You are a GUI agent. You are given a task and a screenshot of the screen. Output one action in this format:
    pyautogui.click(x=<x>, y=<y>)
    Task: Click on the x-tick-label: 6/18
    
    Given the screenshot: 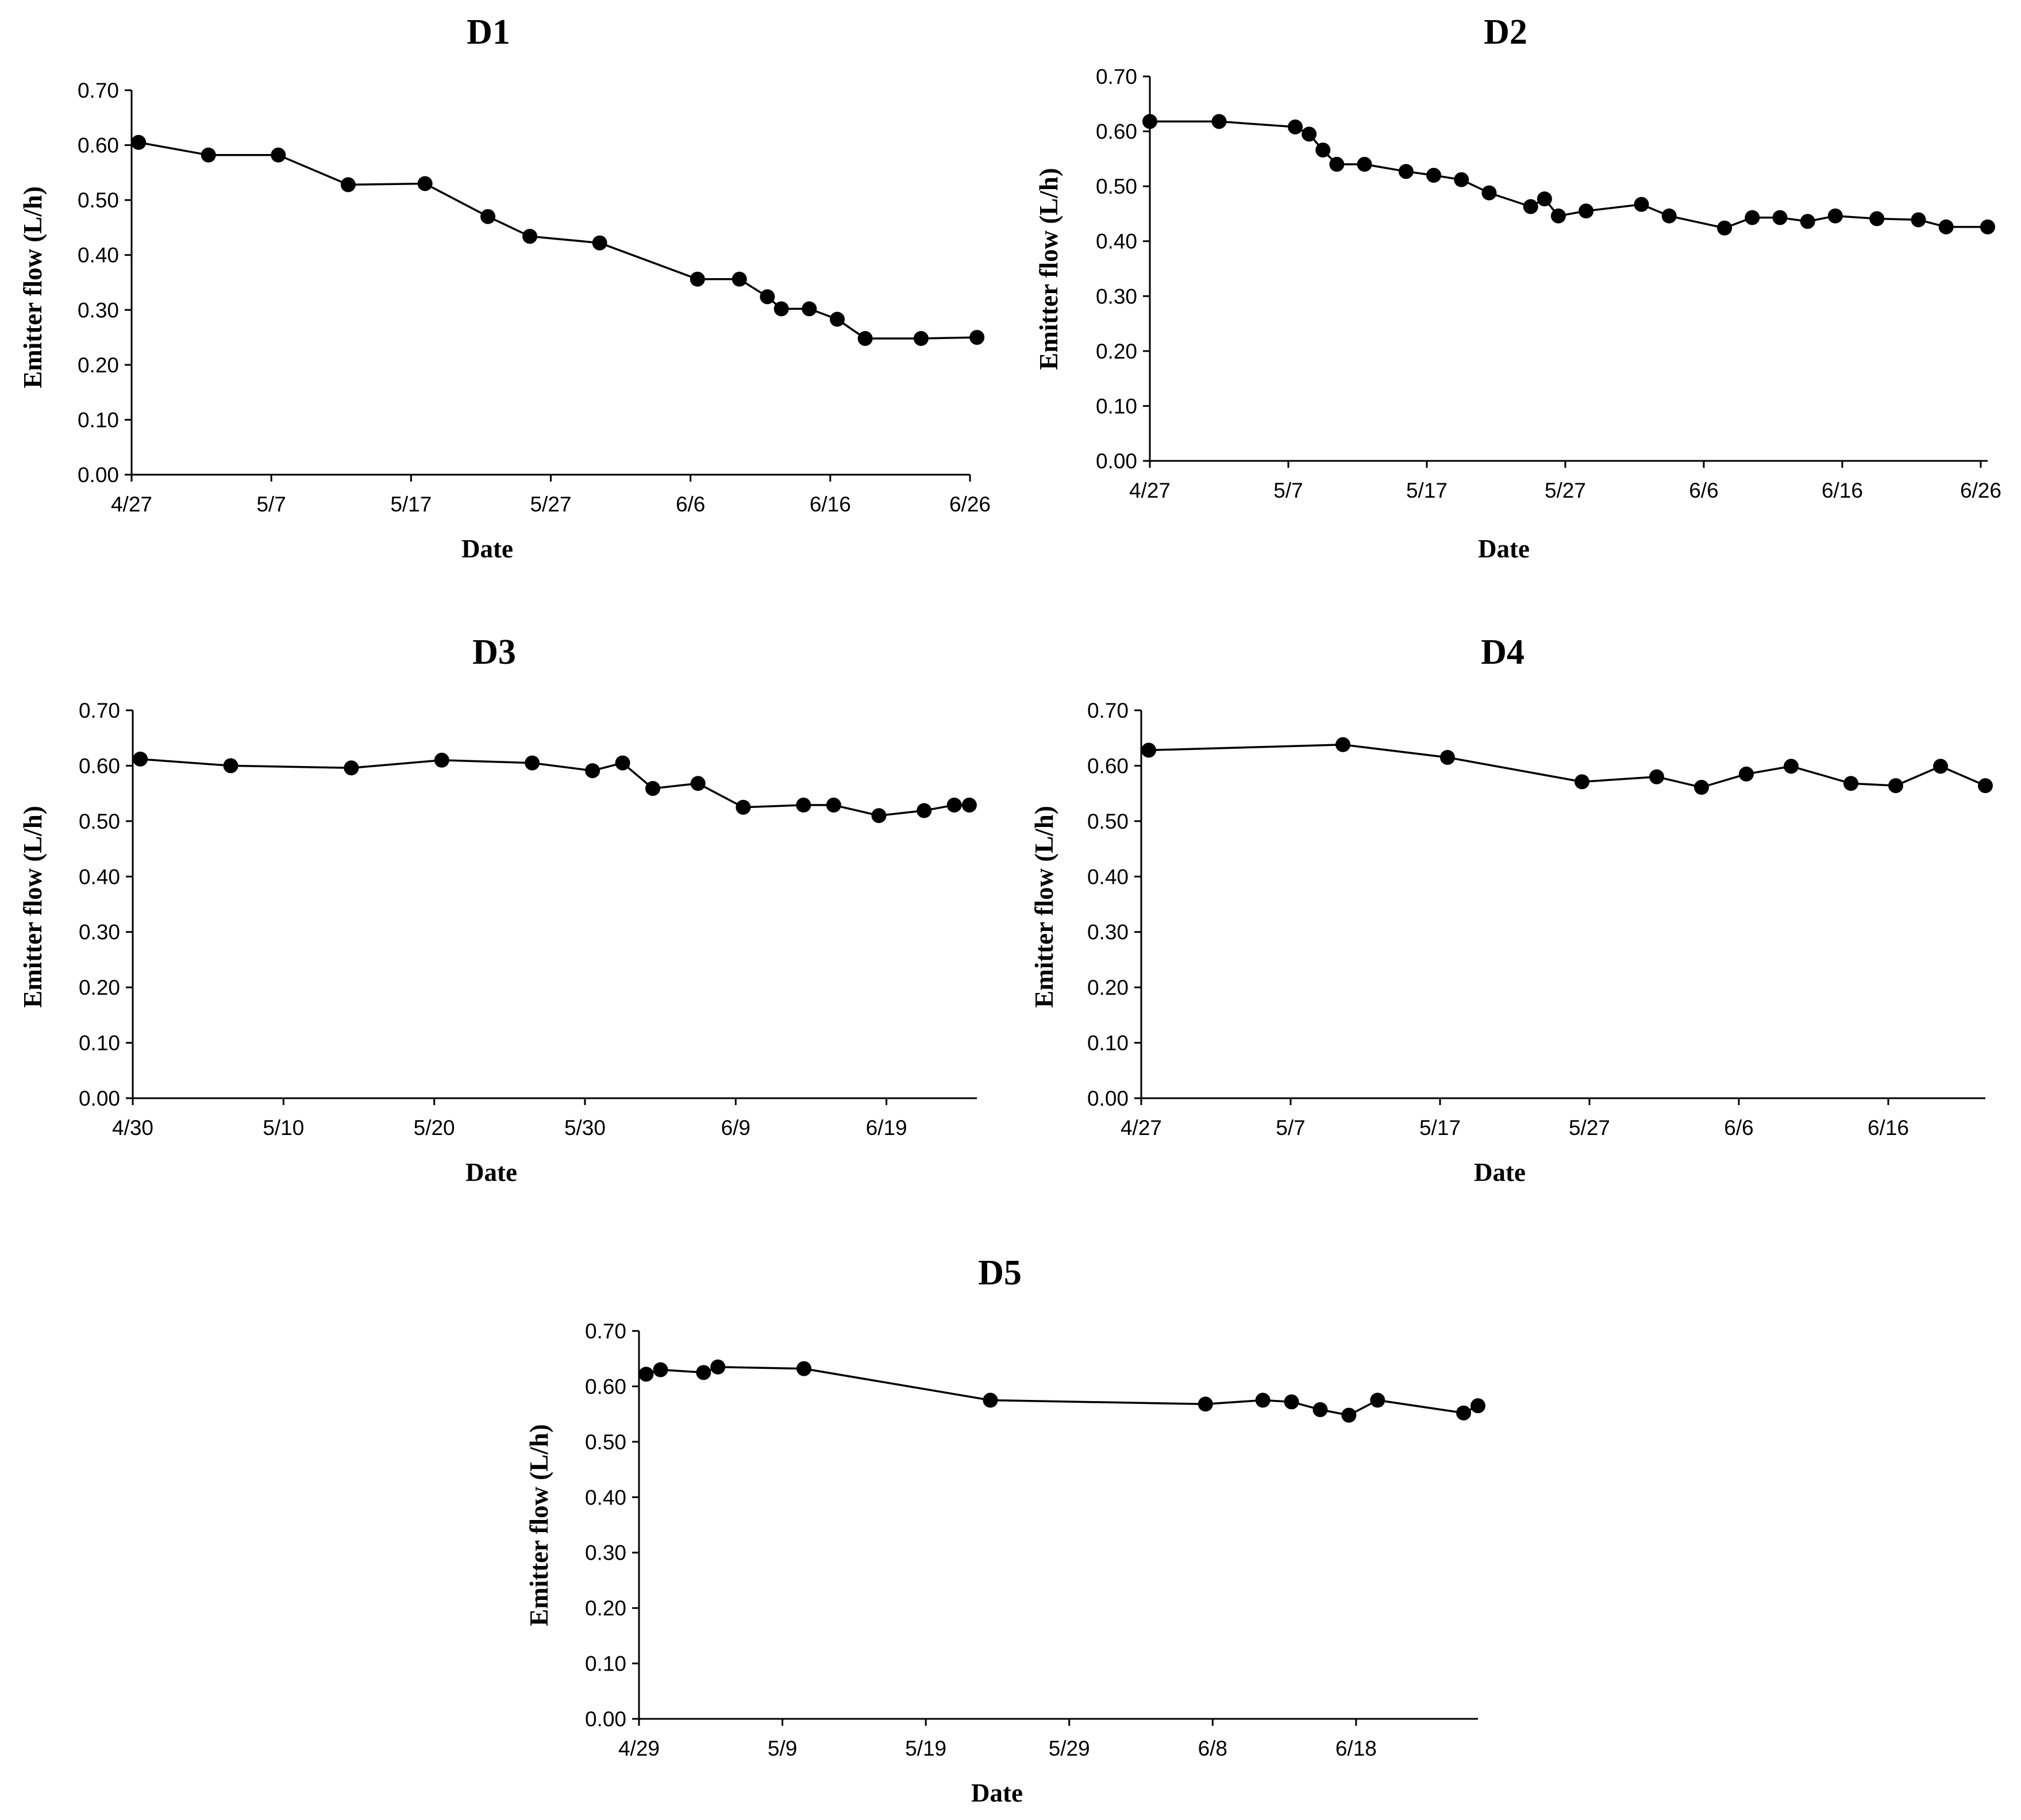 What is the action you would take?
    pyautogui.click(x=1356, y=1749)
    